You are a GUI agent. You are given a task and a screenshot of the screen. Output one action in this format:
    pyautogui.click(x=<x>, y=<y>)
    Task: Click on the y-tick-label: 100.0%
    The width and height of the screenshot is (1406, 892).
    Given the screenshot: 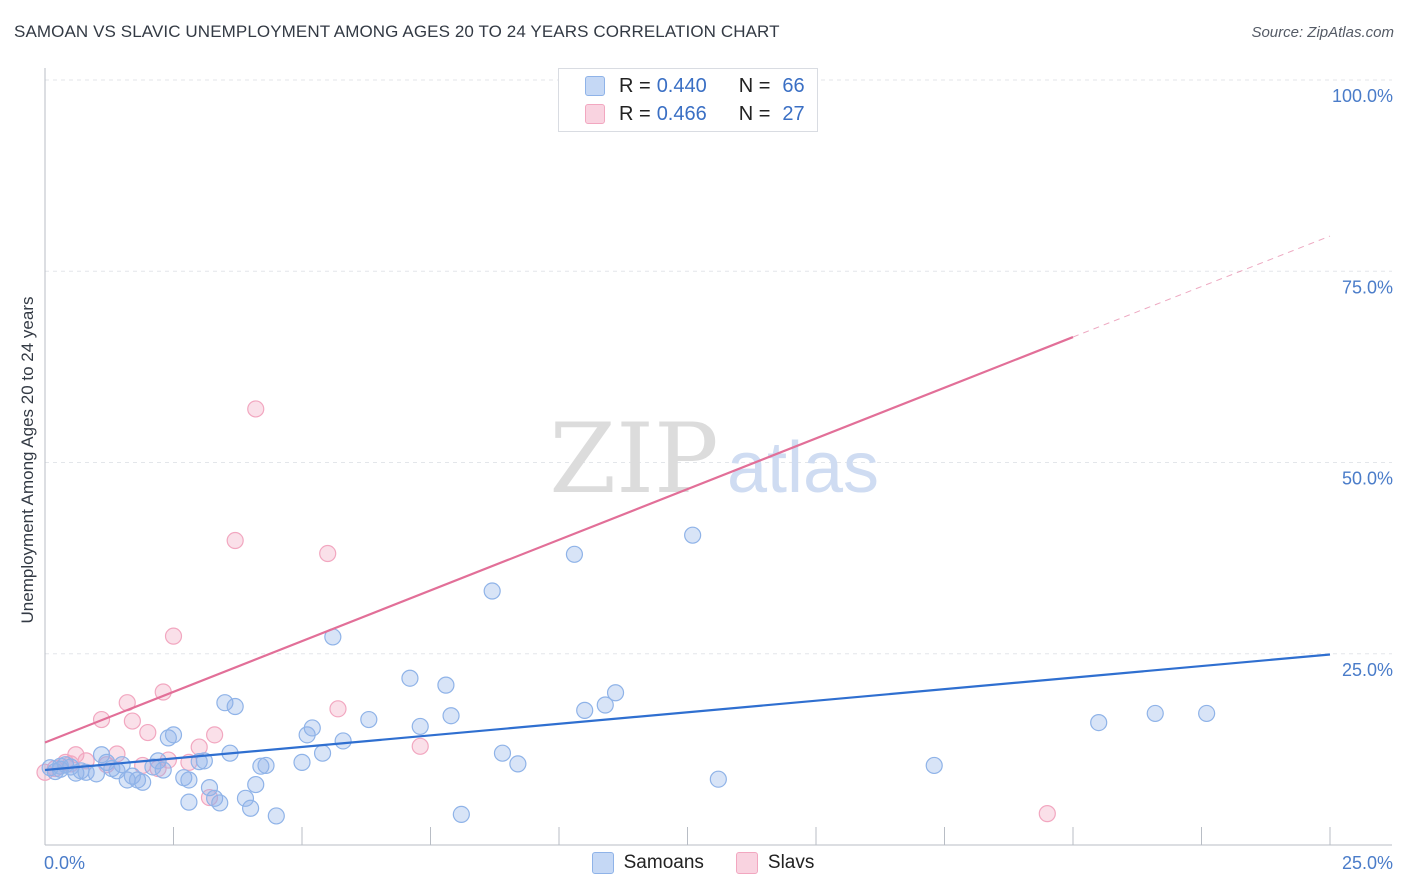 What is the action you would take?
    pyautogui.click(x=1362, y=96)
    